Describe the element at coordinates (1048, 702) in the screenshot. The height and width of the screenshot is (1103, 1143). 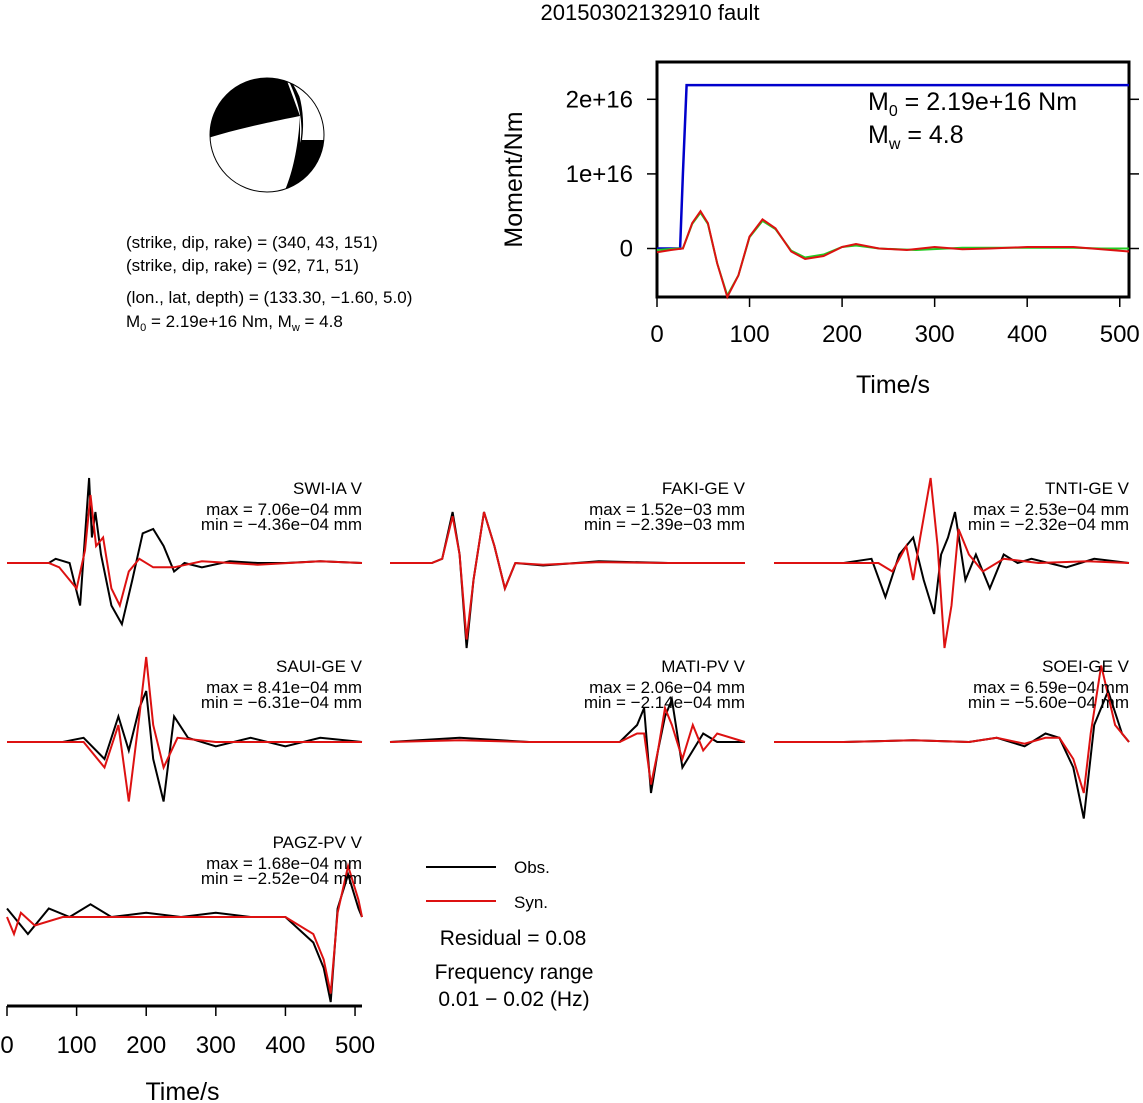
I see `min-amplitude-label: min = −5.60e−04 mm` at that location.